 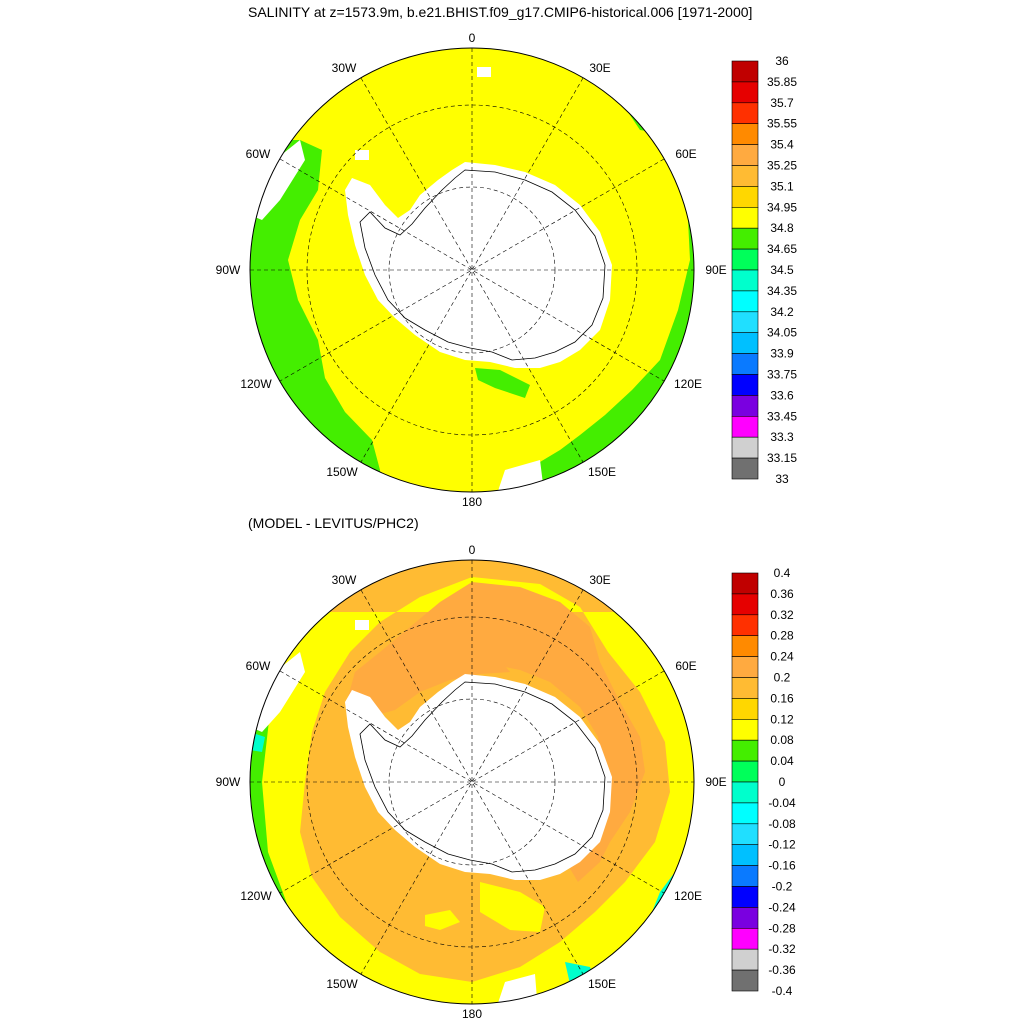 I want to click on colorbar-label: 33.15, so click(x=782, y=458).